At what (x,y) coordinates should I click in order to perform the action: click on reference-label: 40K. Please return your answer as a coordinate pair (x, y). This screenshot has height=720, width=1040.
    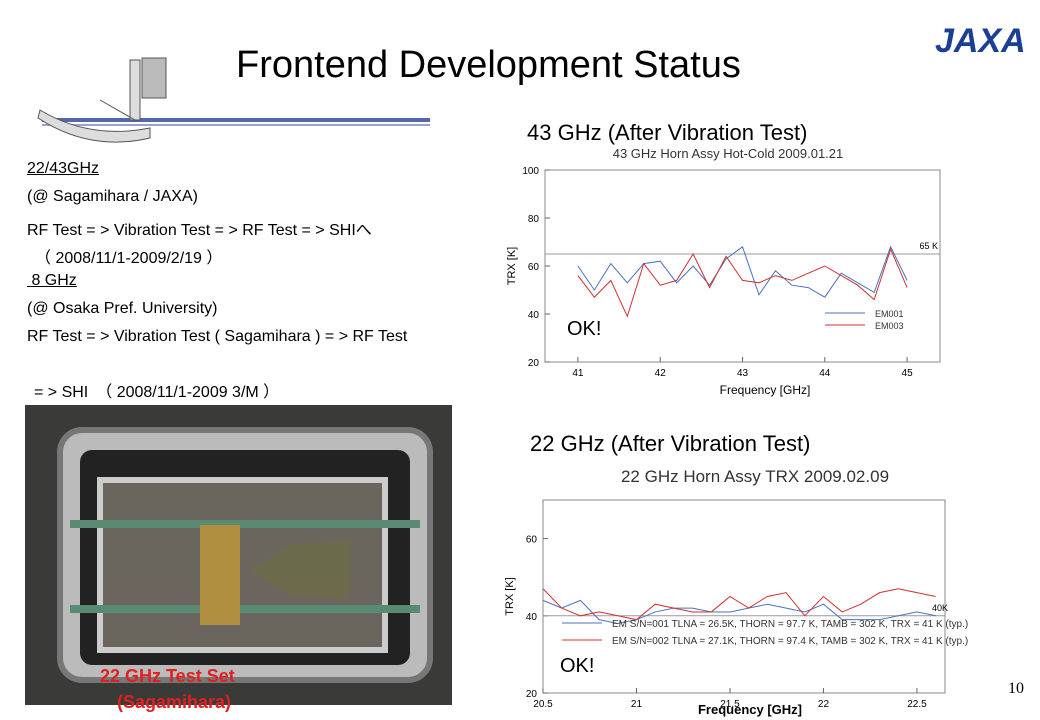
    Looking at the image, I should click on (940, 608).